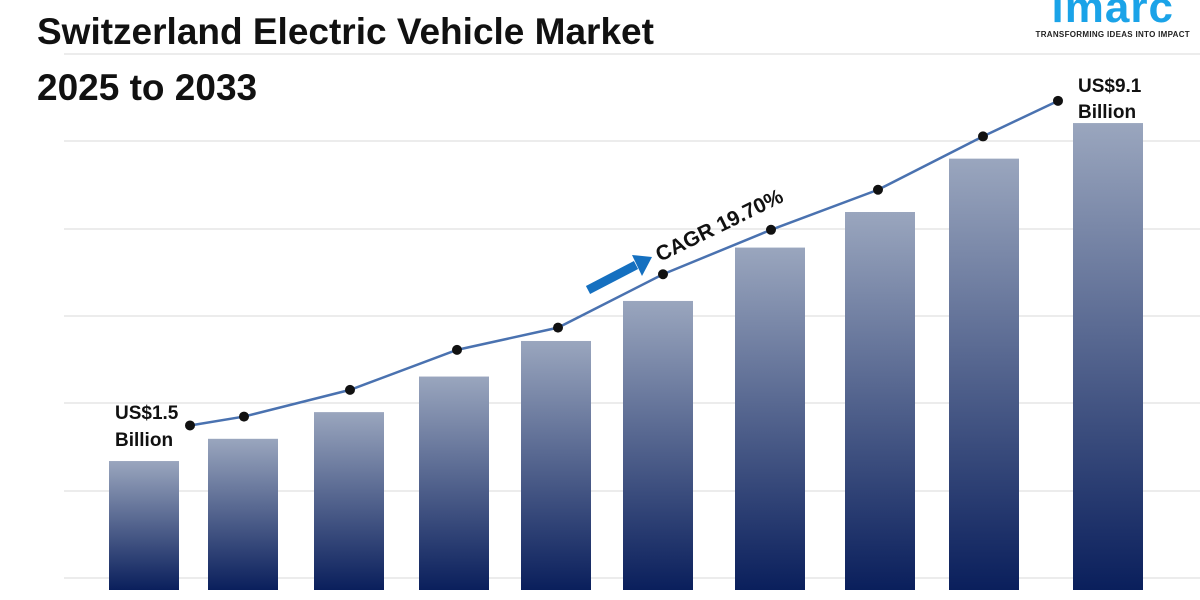 This screenshot has width=1200, height=600. Describe the element at coordinates (1107, 112) in the screenshot. I see `end-value-label-2: Billion` at that location.